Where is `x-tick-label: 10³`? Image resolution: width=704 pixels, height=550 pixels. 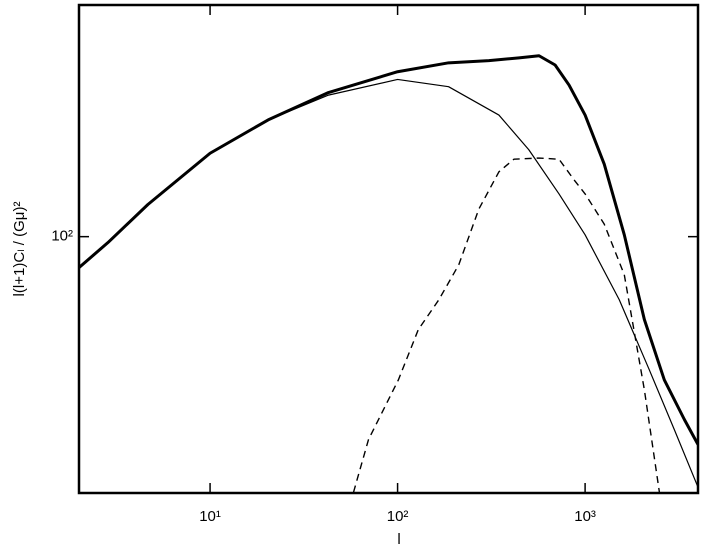 x-tick-label: 10³ is located at coordinates (585, 516).